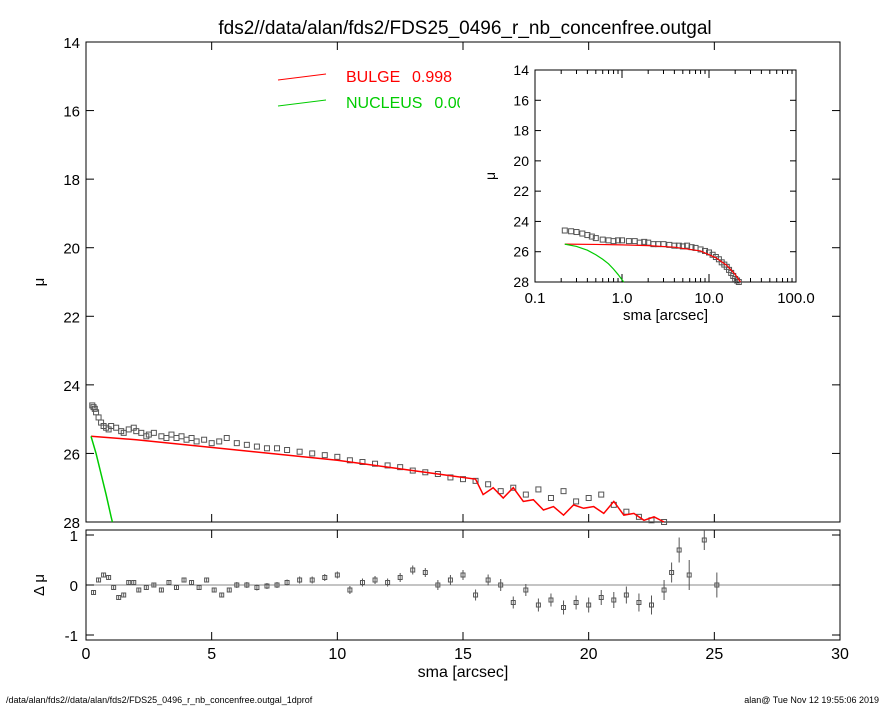 This screenshot has height=708, width=885. Describe the element at coordinates (521, 252) in the screenshot. I see `inset-y-tick-label: 26` at that location.